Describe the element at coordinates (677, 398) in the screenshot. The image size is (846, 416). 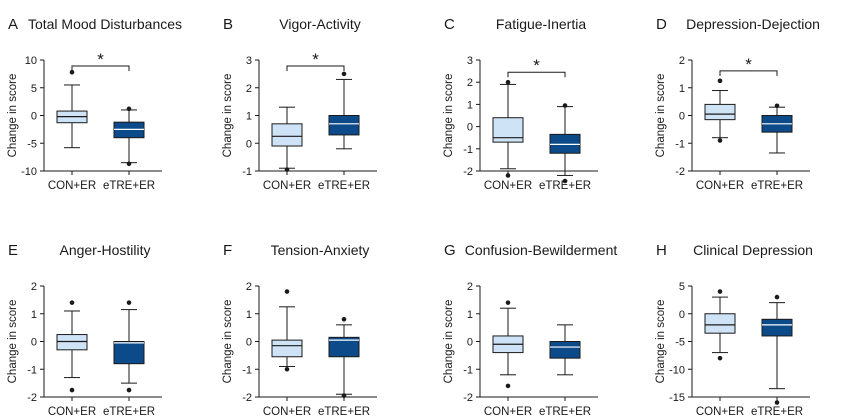
I see `y-tick-label: -15` at that location.